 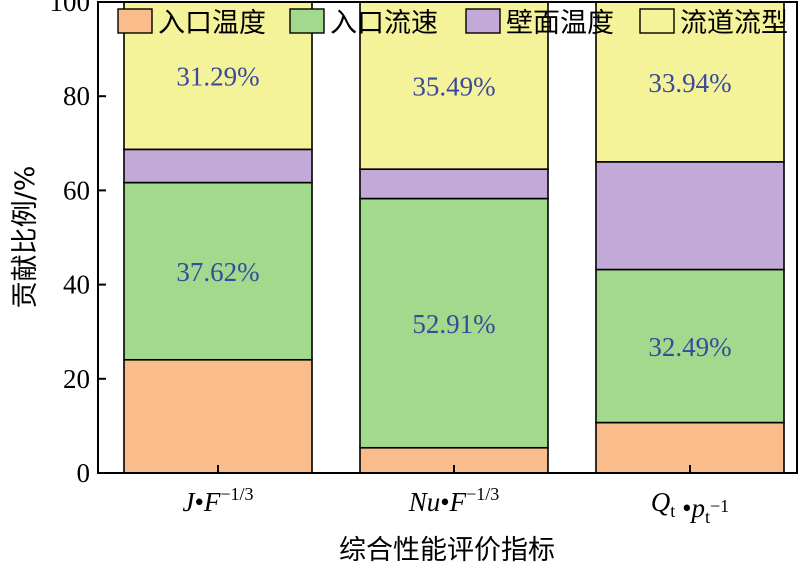 What do you see at coordinates (70, 8) in the screenshot?
I see `y-tick-label-5: 100` at bounding box center [70, 8].